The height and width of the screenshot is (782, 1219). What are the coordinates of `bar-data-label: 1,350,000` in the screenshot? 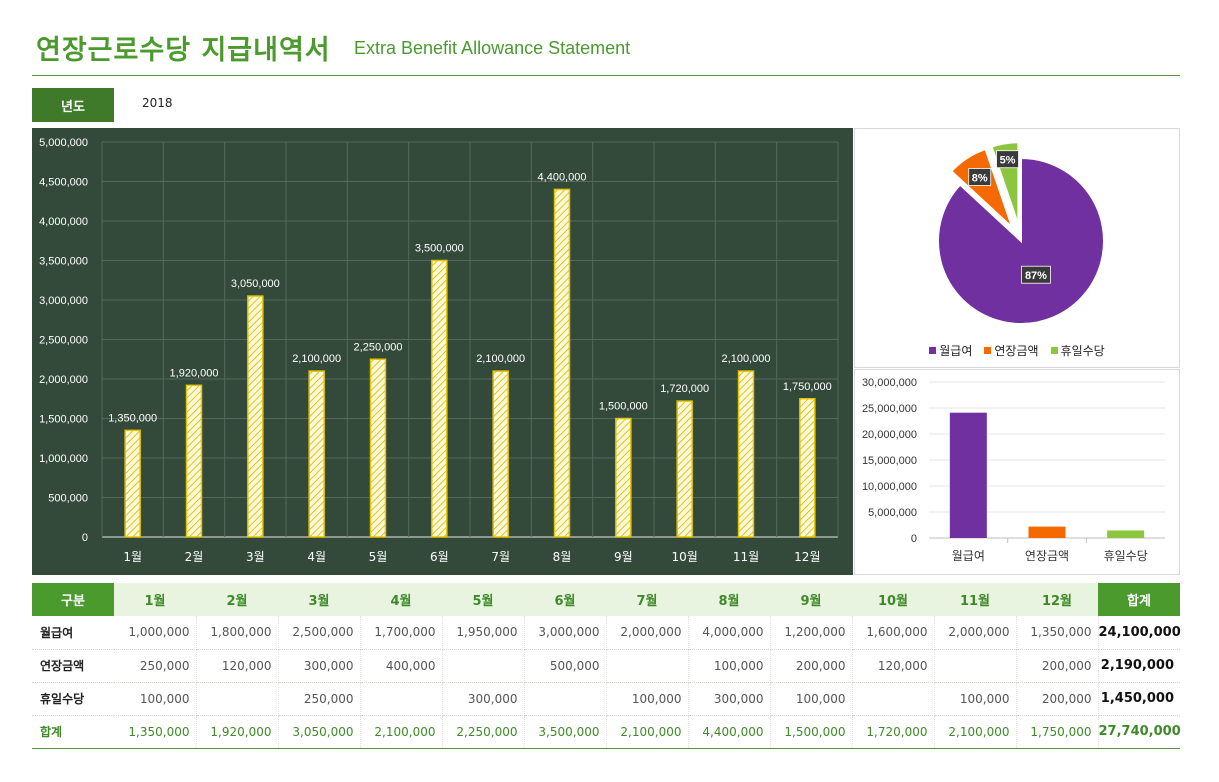 It's located at (132, 418).